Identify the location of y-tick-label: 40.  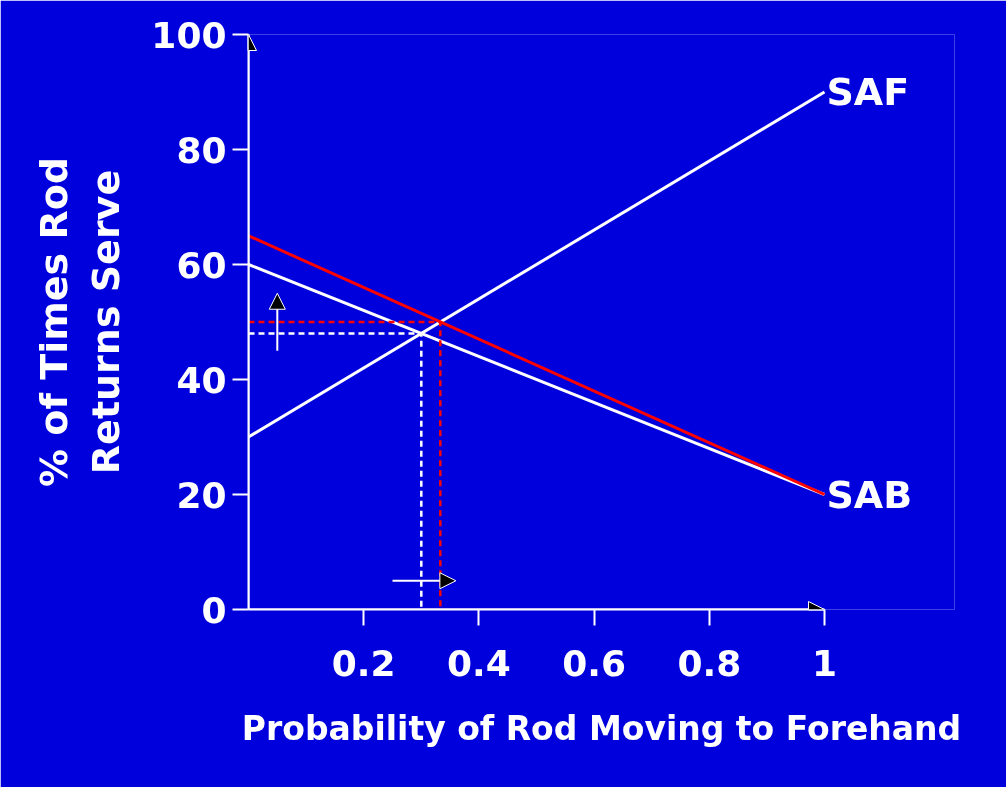
(201, 380).